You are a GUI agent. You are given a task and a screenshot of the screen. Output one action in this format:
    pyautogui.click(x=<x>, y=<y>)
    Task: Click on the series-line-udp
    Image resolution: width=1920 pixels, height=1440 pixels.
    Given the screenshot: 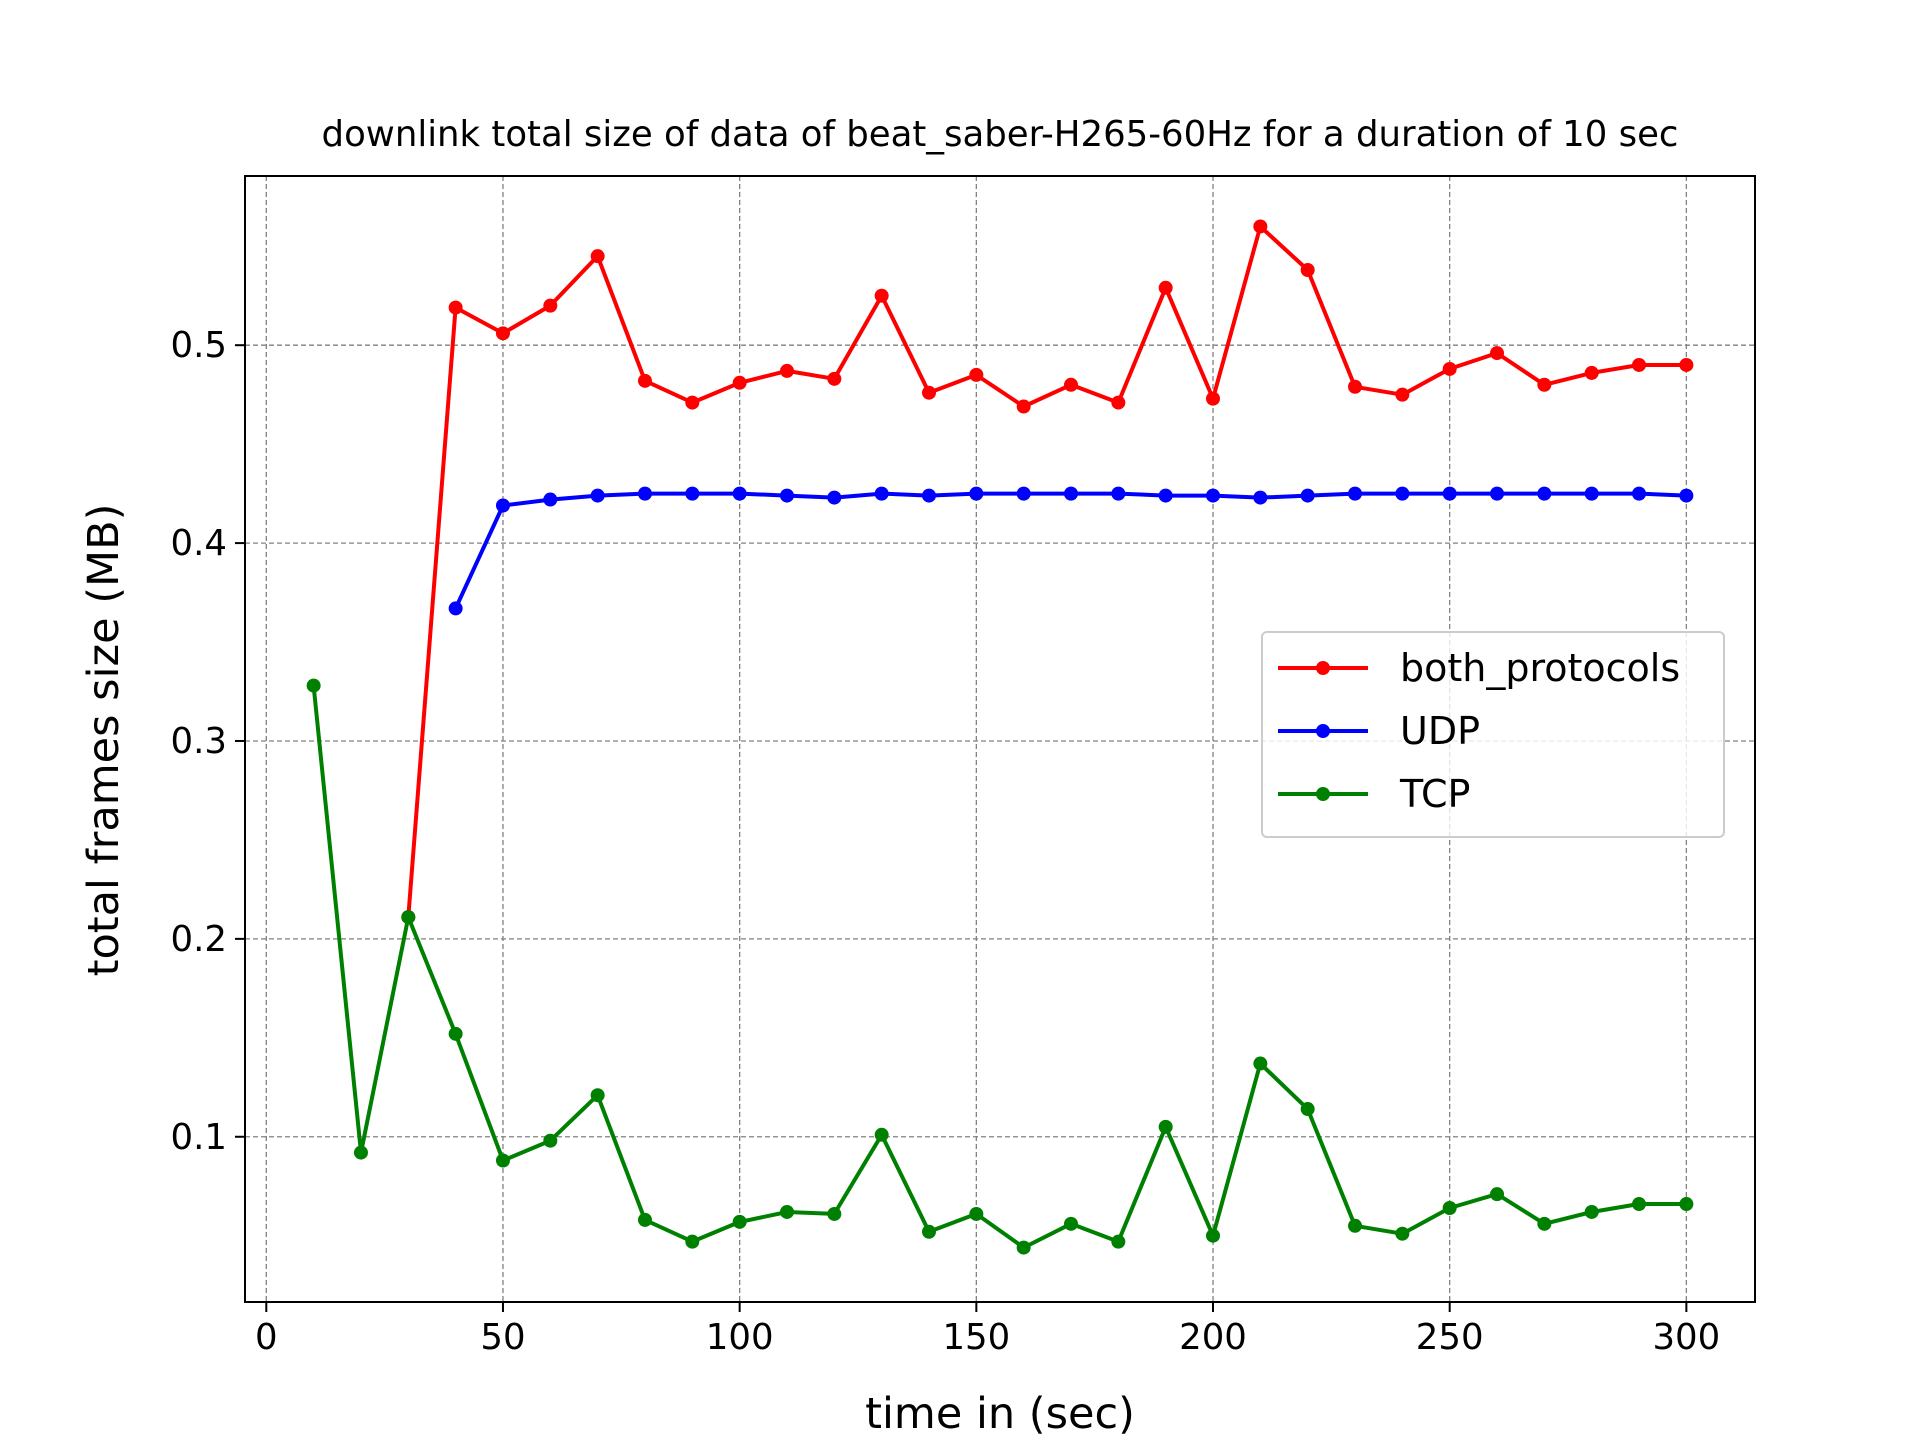 What is the action you would take?
    pyautogui.click(x=1070, y=550)
    